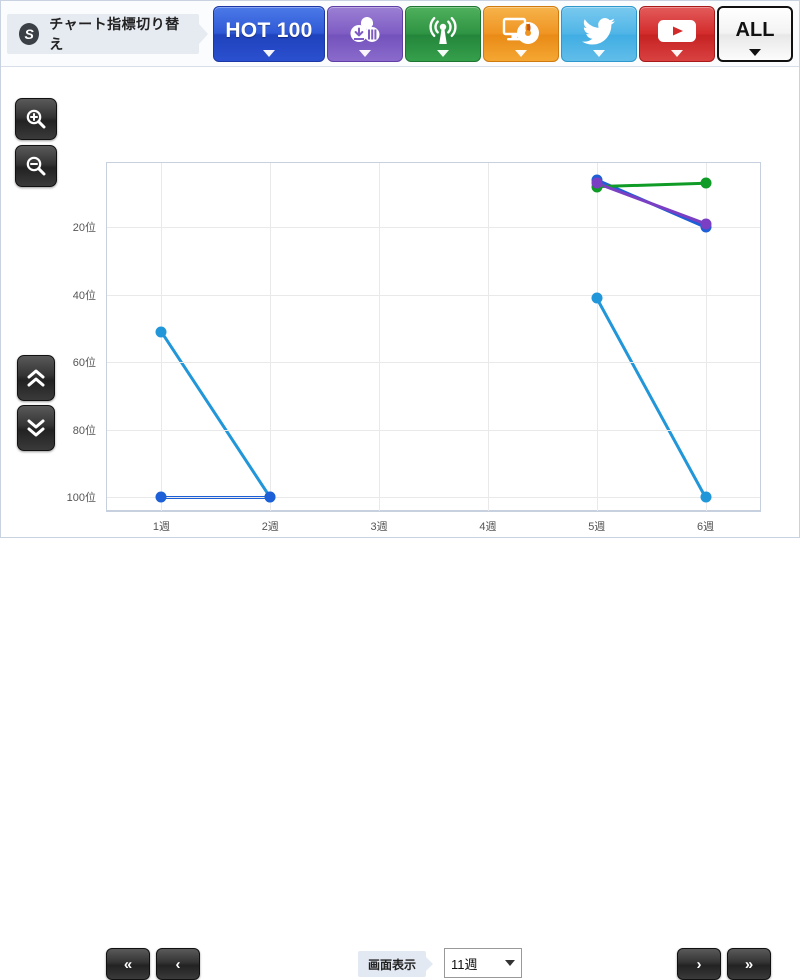  I want to click on scroll-up-button, so click(36, 378).